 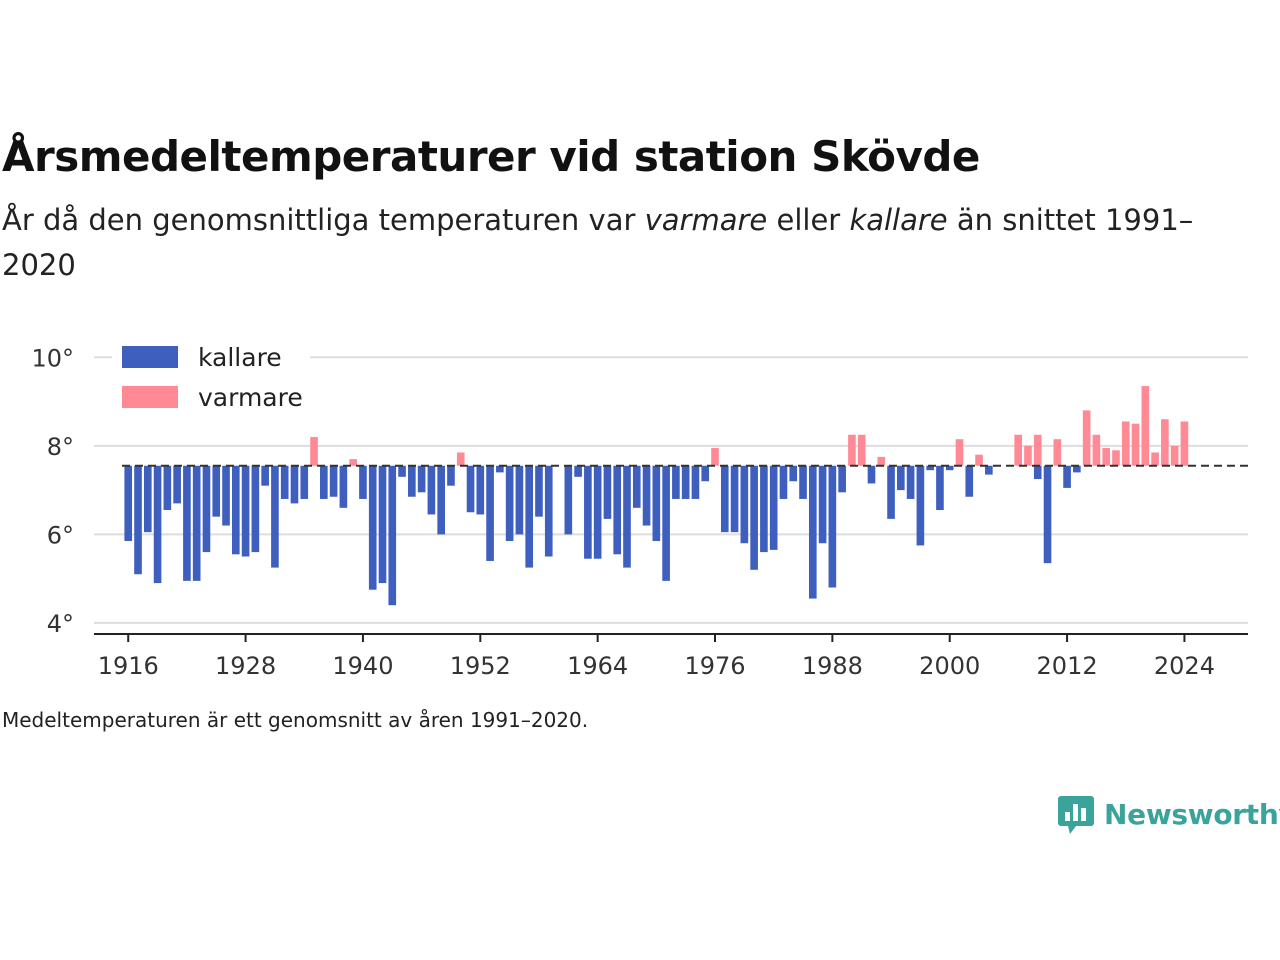 I want to click on x-tick-label: 1940, so click(x=362, y=666).